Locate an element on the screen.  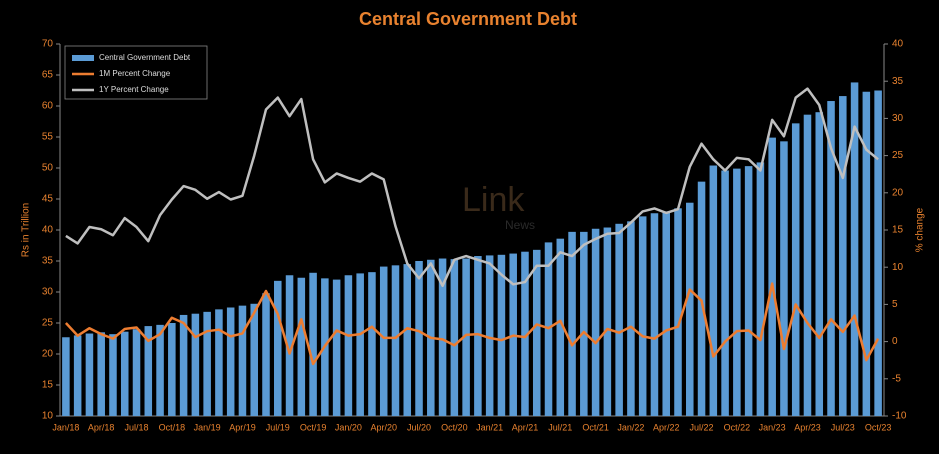
y2-tick-label: 5 is located at coordinates (895, 304).